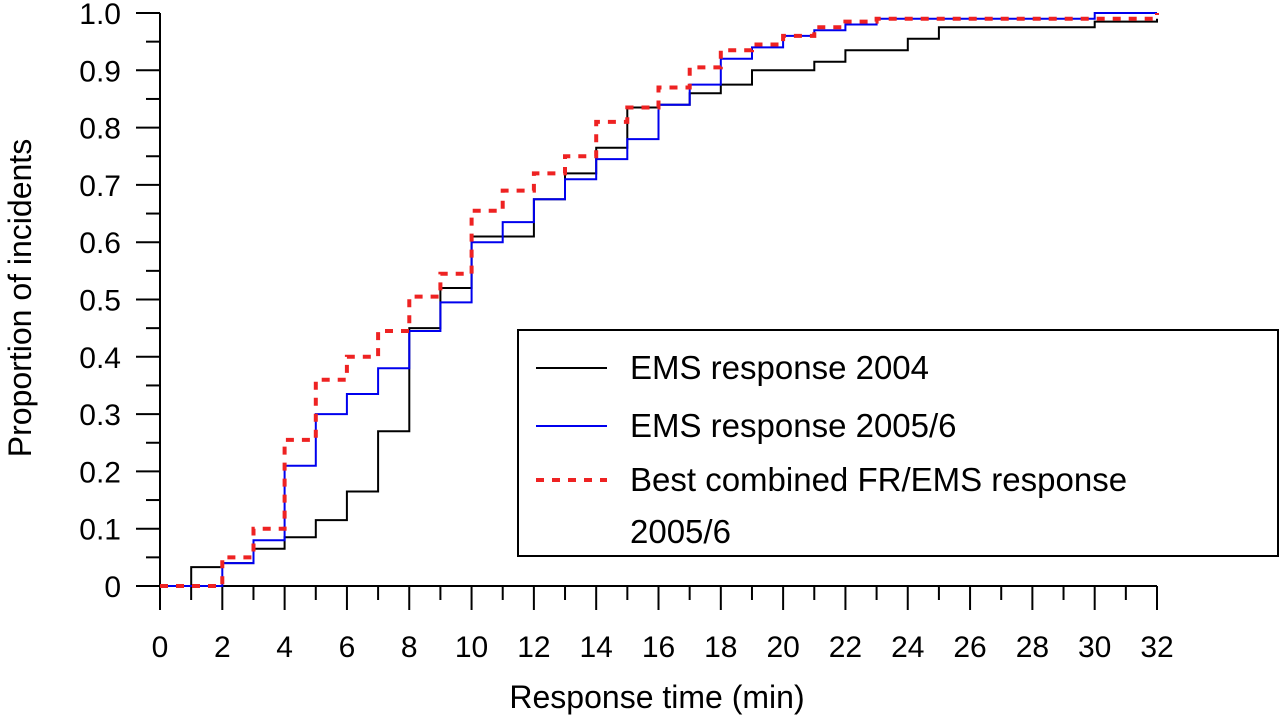 The height and width of the screenshot is (726, 1280). Describe the element at coordinates (100, 301) in the screenshot. I see `y-tick-label: 0.5` at that location.